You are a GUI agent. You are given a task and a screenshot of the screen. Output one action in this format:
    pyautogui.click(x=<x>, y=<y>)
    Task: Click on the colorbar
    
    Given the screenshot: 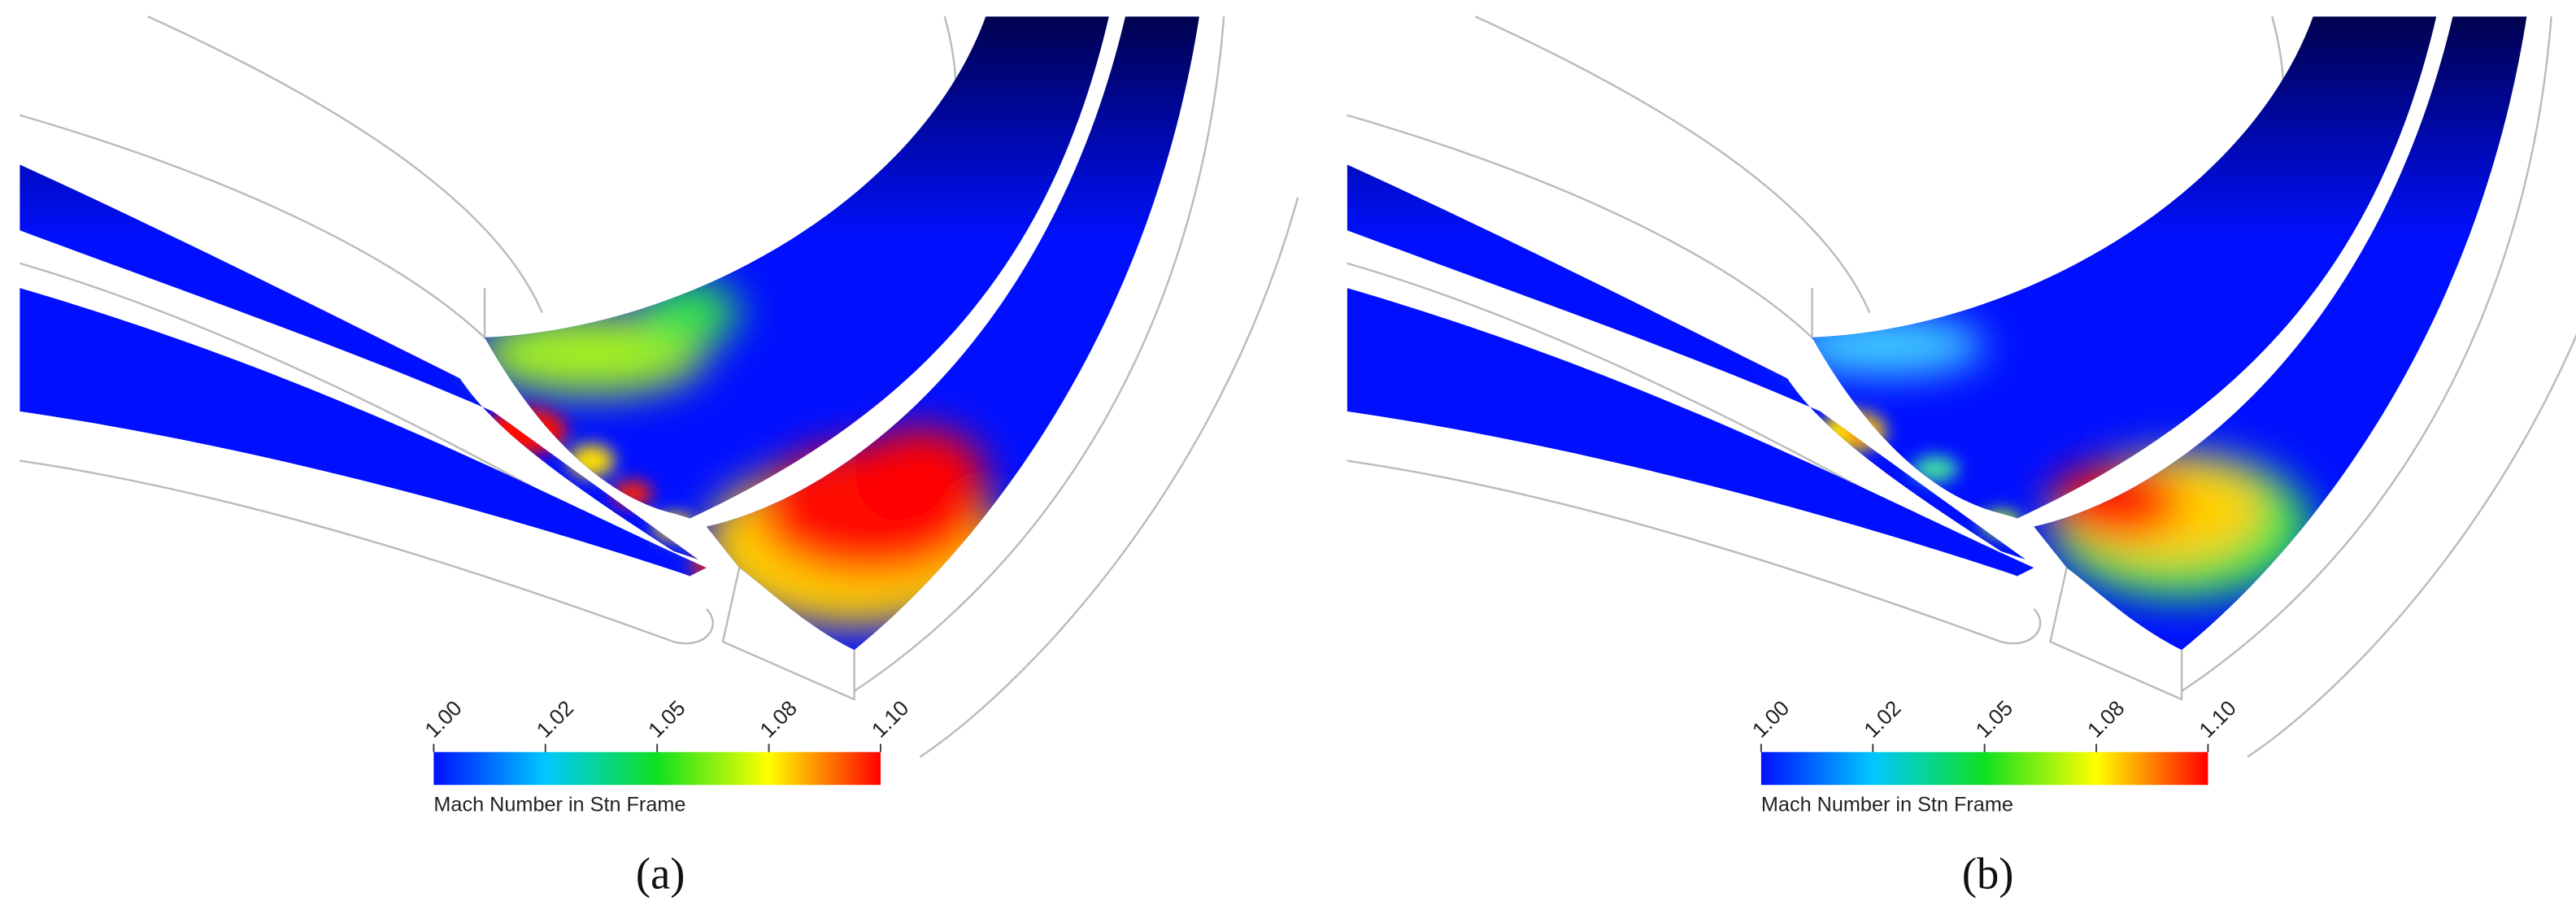 What is the action you would take?
    pyautogui.click(x=1321, y=769)
    